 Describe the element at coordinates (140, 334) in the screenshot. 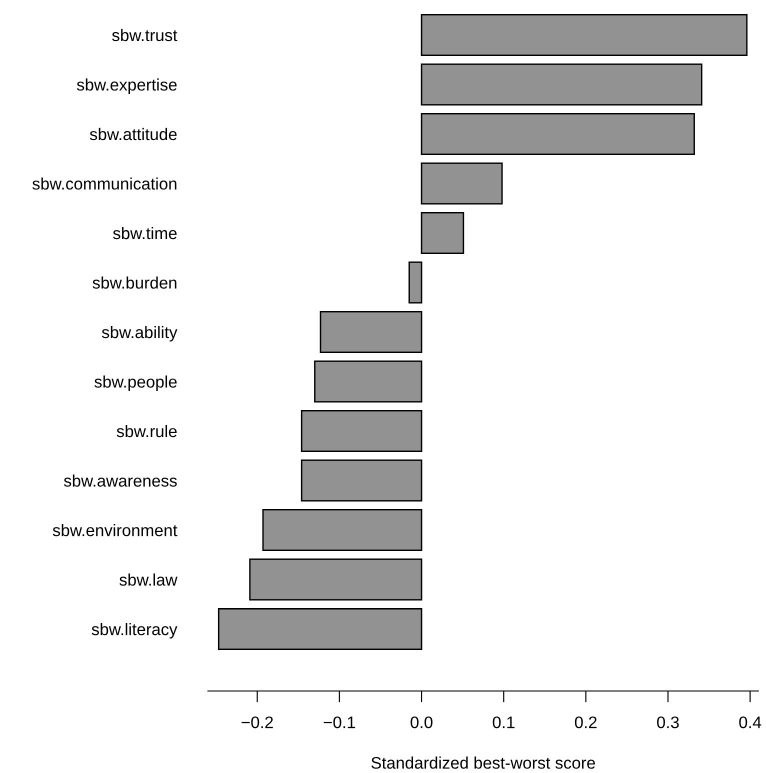

I see `y-tick-label: sbw.ability` at that location.